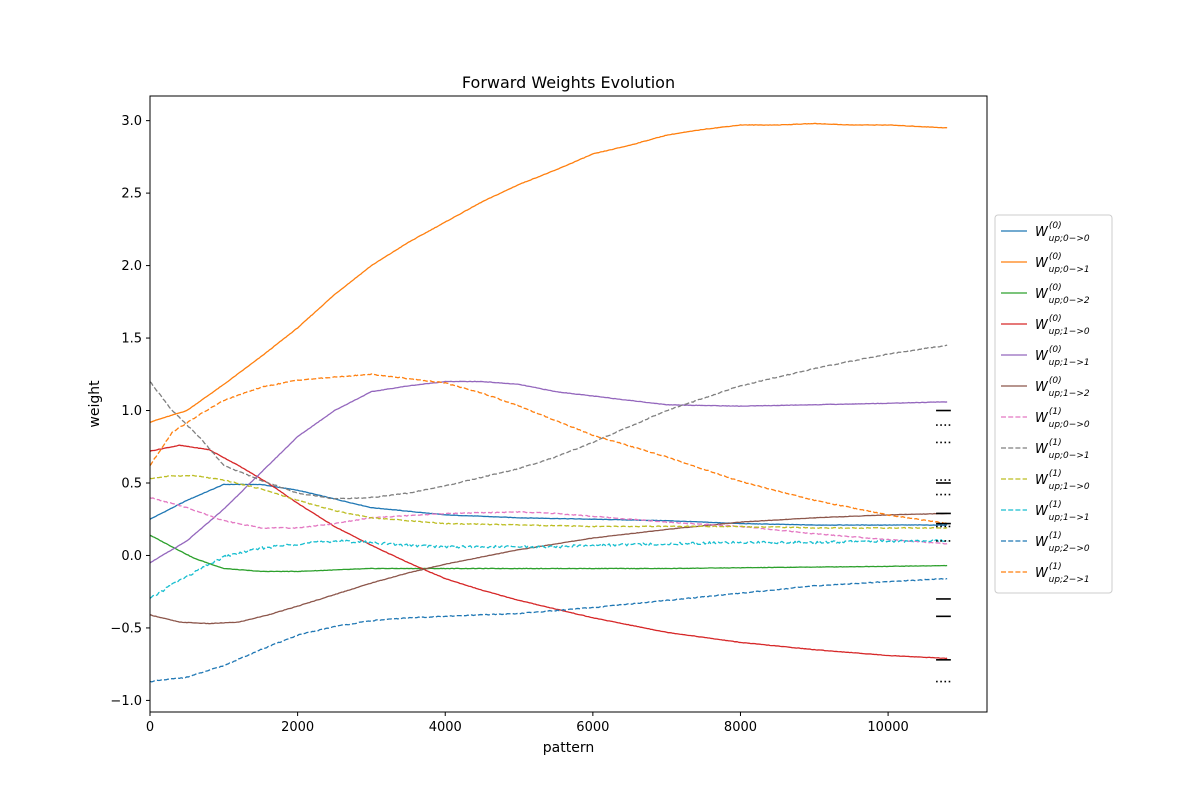 Image resolution: width=1200 pixels, height=805 pixels. I want to click on y-tick-label: 0.0, so click(131, 556).